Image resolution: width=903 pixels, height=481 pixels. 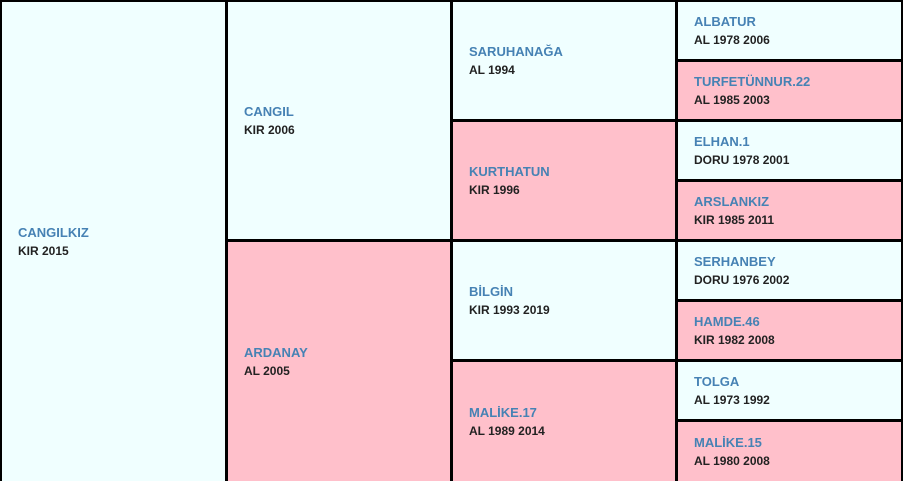 I want to click on sire-sire: SARUHANAĞA AL 1994, so click(x=564, y=60).